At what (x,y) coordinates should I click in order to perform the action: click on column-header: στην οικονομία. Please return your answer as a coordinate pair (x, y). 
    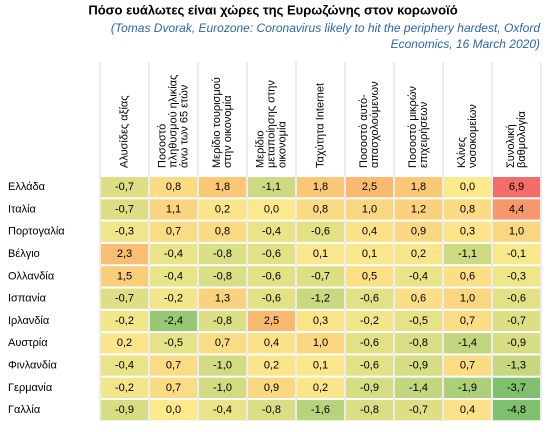
    Looking at the image, I should click on (228, 131).